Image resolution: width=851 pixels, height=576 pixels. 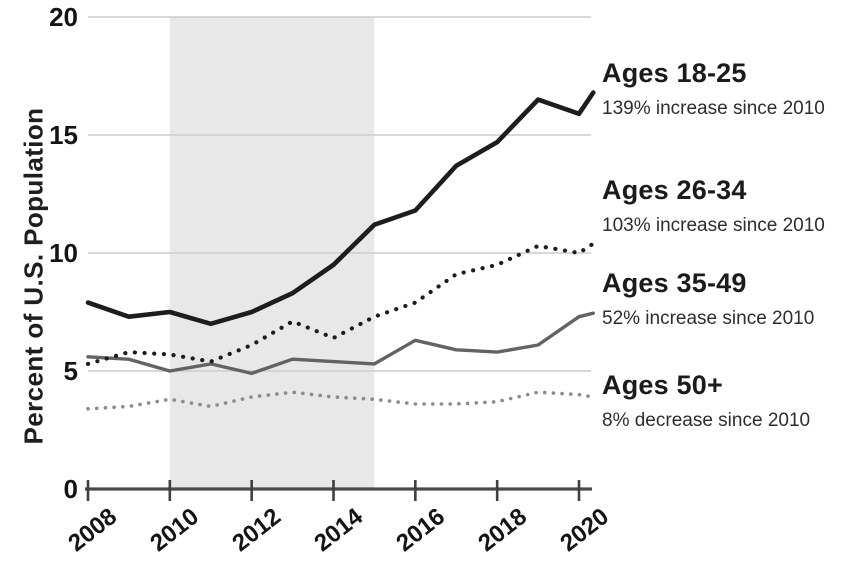 What do you see at coordinates (63, 253) in the screenshot?
I see `y-tick-label-10: 10` at bounding box center [63, 253].